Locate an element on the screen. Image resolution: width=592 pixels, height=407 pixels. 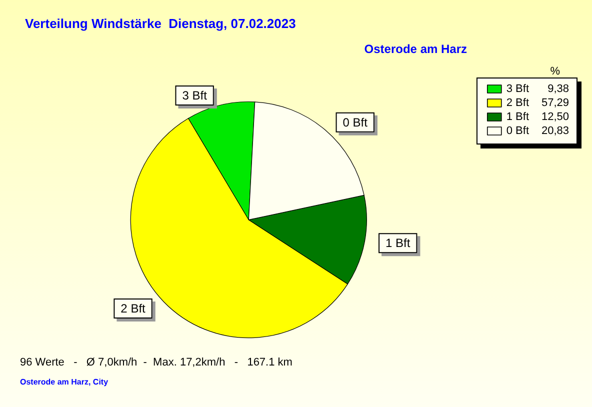
text: Osterode am Harz, City is located at coordinates (64, 382).